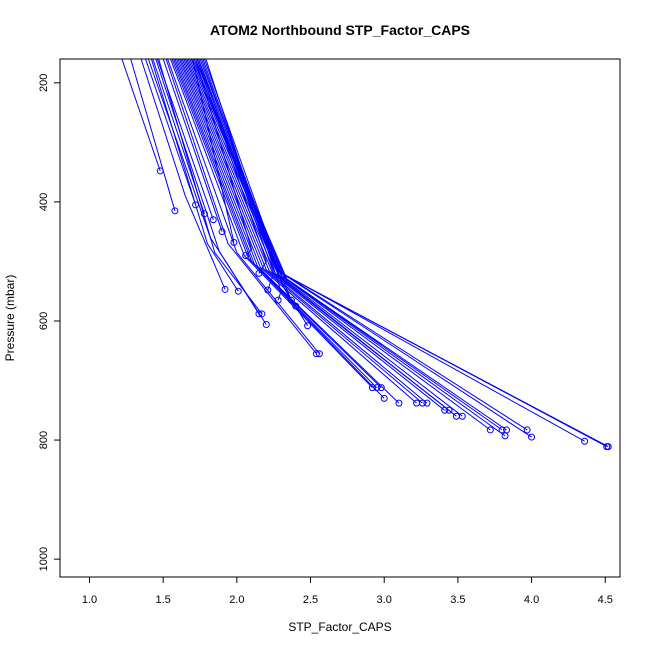 The height and width of the screenshot is (650, 650). Describe the element at coordinates (531, 600) in the screenshot. I see `x-tick-label: 4.0` at that location.